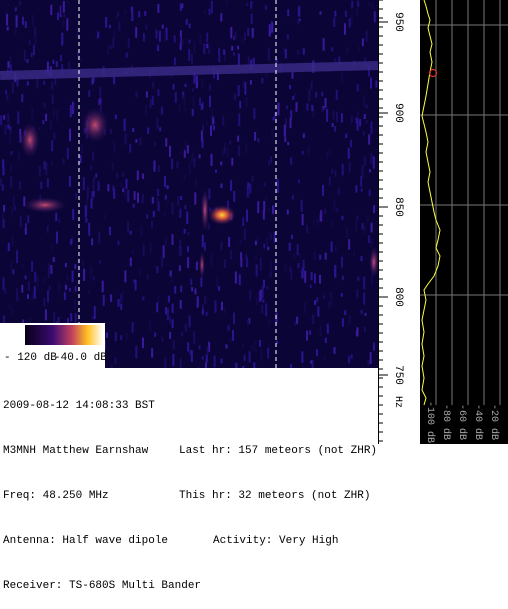 The width and height of the screenshot is (508, 609). What do you see at coordinates (462, 422) in the screenshot?
I see `level-label: -60 dB` at bounding box center [462, 422].